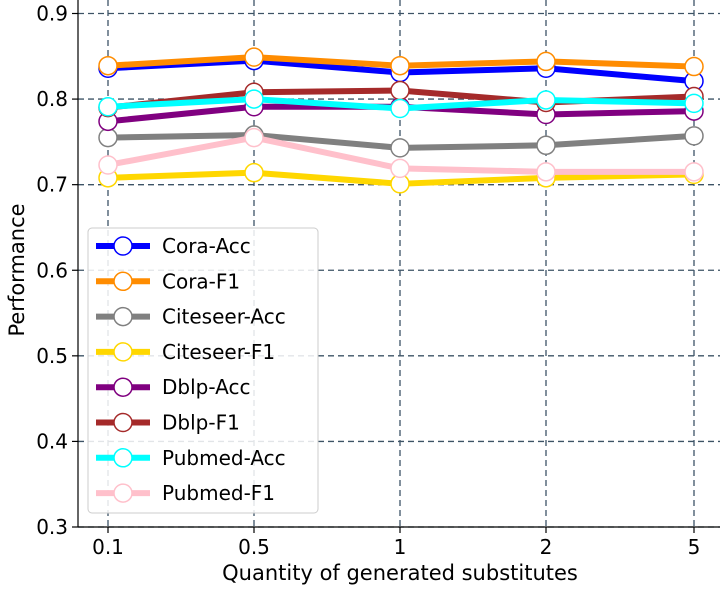 The width and height of the screenshot is (720, 595). I want to click on series-pubmed-f1, so click(401, 154).